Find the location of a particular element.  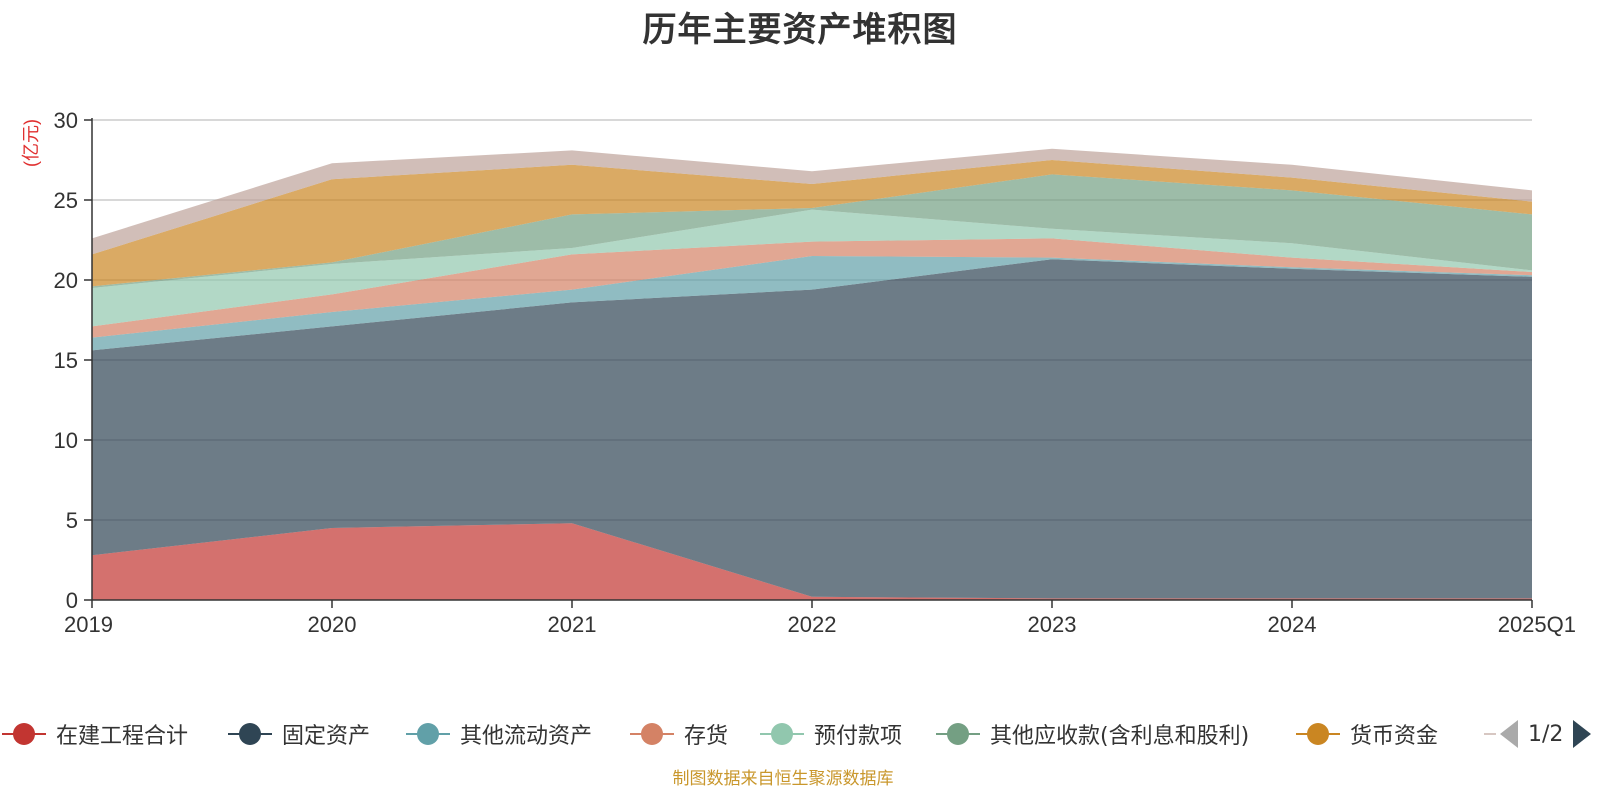

chart-legend: 在建工程合计 固定资产 其他流动资产 存货 预付款项 其他应收款(含利息和股利) 货币资金 is located at coordinates (800, 734).